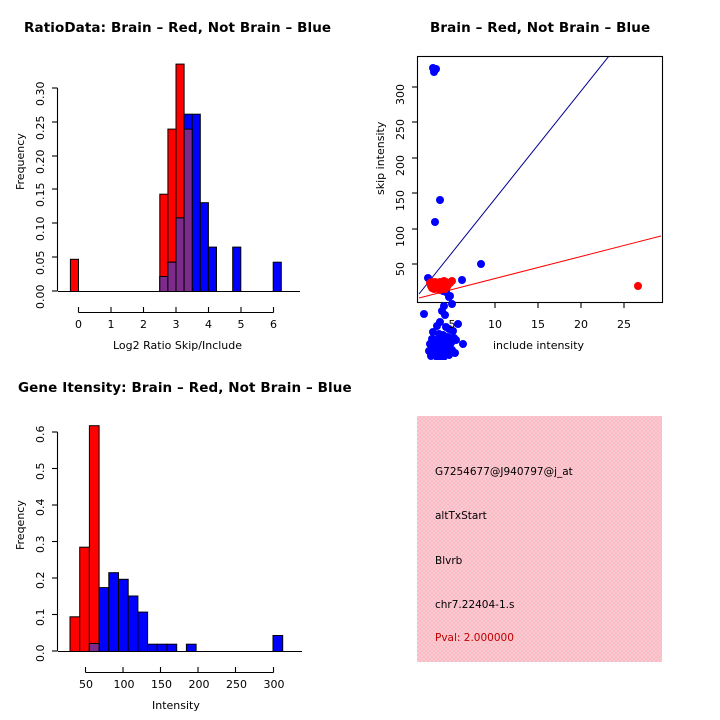  I want to click on ytick-label: 0.0, so click(40, 653).